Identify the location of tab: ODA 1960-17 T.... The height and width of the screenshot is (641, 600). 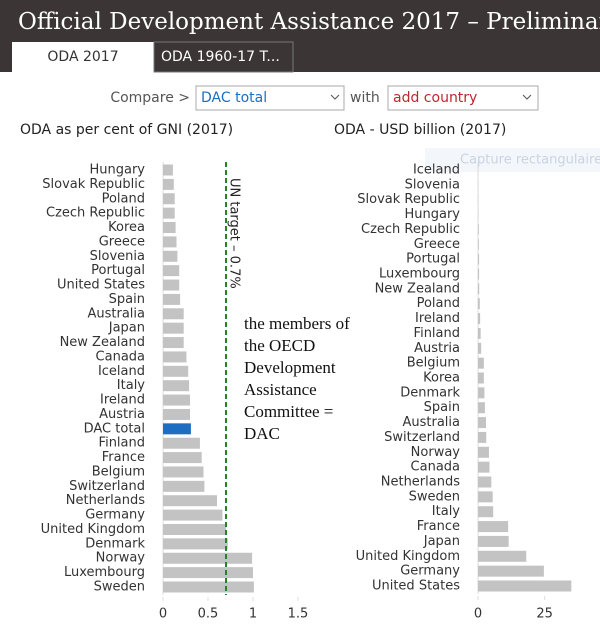
(220, 57).